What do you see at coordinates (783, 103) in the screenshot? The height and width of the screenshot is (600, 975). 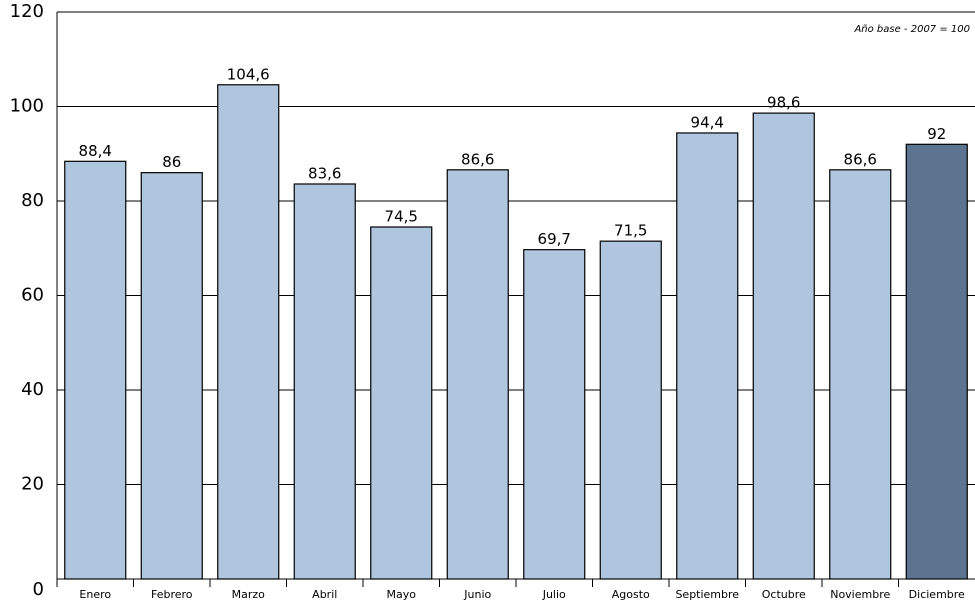 I see `value-label: 98,6` at bounding box center [783, 103].